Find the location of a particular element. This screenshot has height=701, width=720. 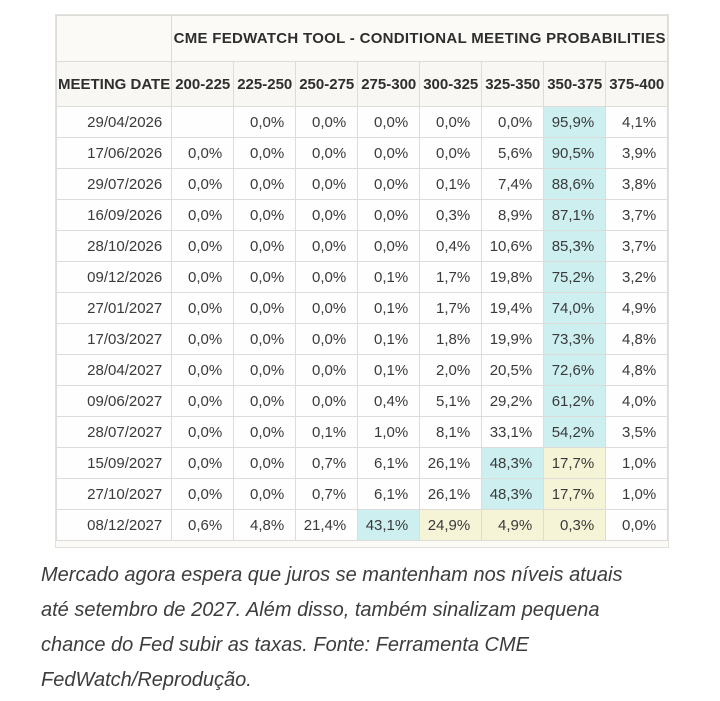

meeting-date-cell: 28/10/2026 is located at coordinates (114, 246).